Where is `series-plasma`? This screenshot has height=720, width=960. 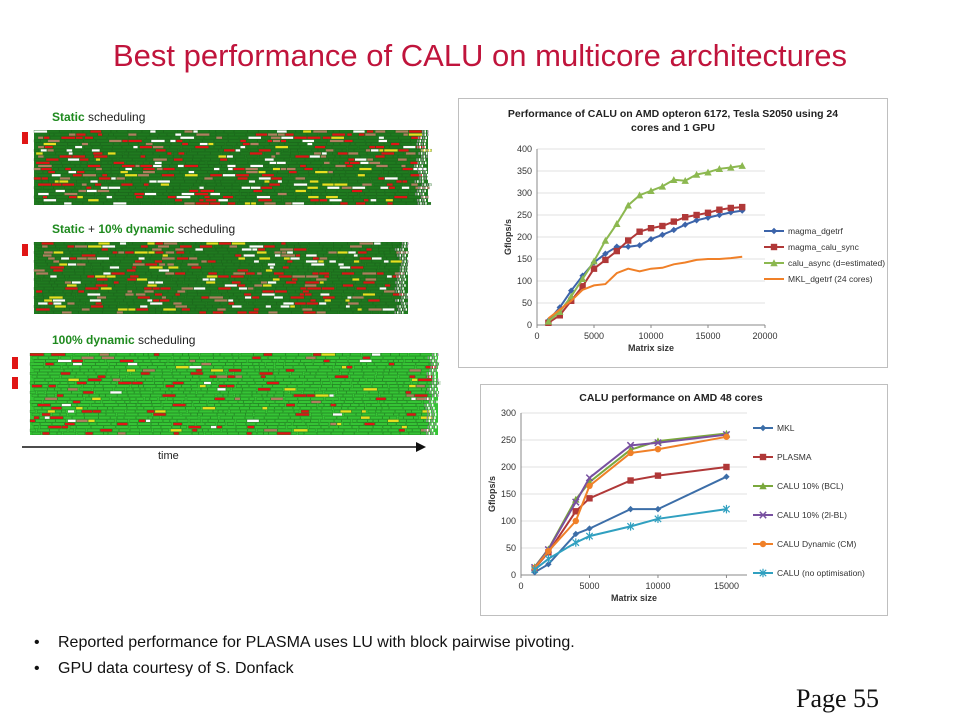
series-plasma is located at coordinates (630, 518).